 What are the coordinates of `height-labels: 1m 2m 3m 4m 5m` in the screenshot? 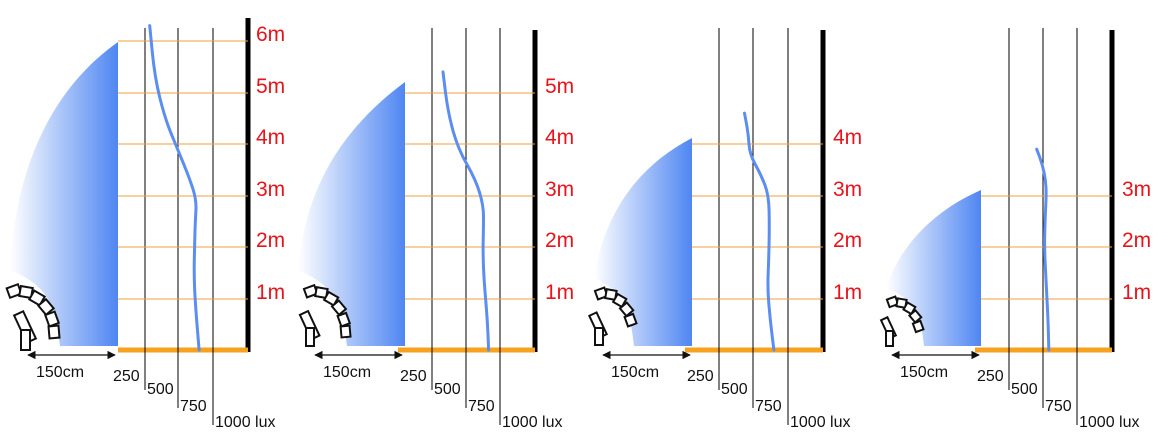 It's located at (559, 189).